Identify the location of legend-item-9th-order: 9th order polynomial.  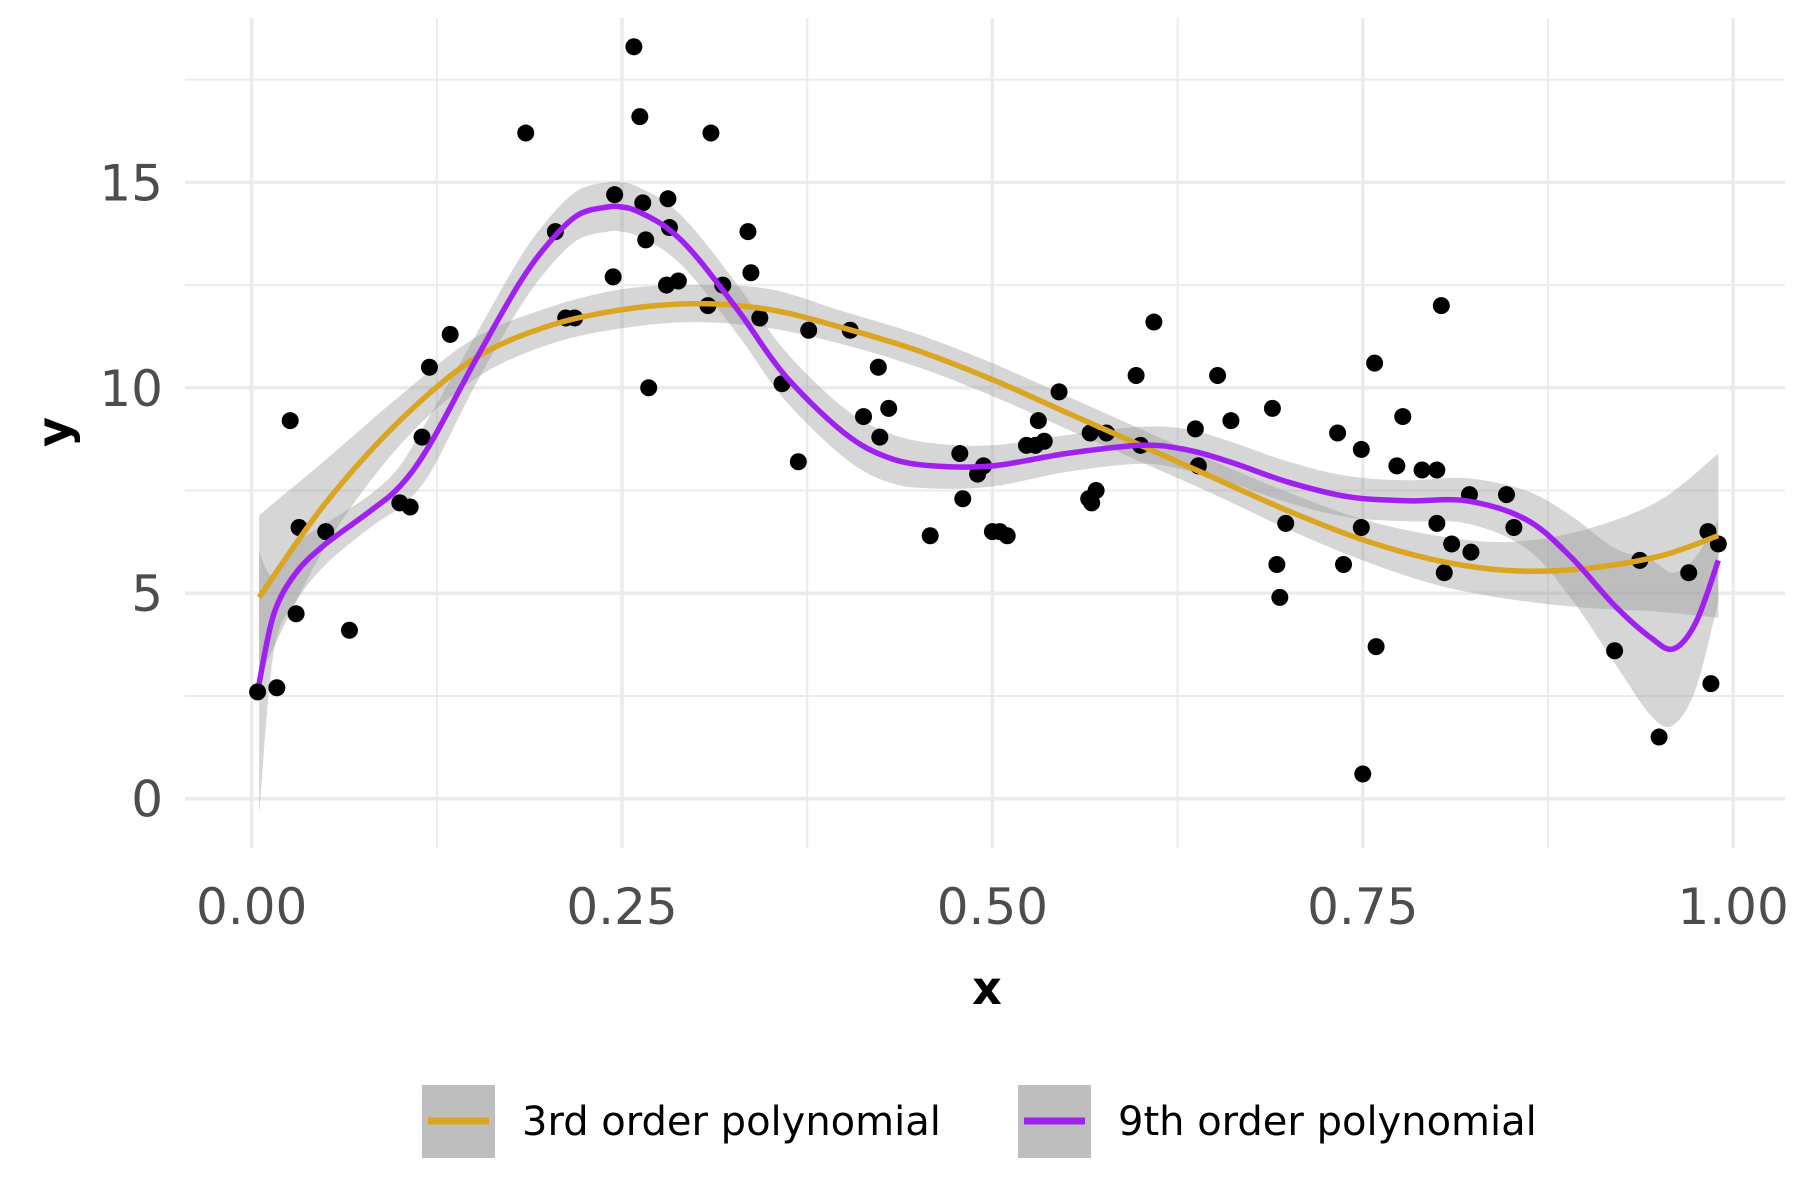
(1277, 1121).